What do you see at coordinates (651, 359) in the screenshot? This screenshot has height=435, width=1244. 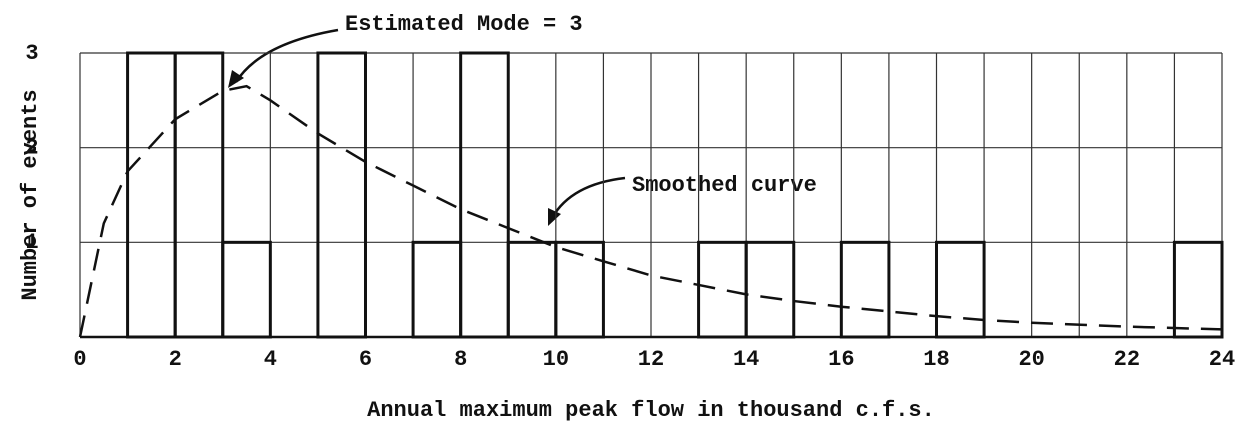 I see `x-tick-label: 12` at bounding box center [651, 359].